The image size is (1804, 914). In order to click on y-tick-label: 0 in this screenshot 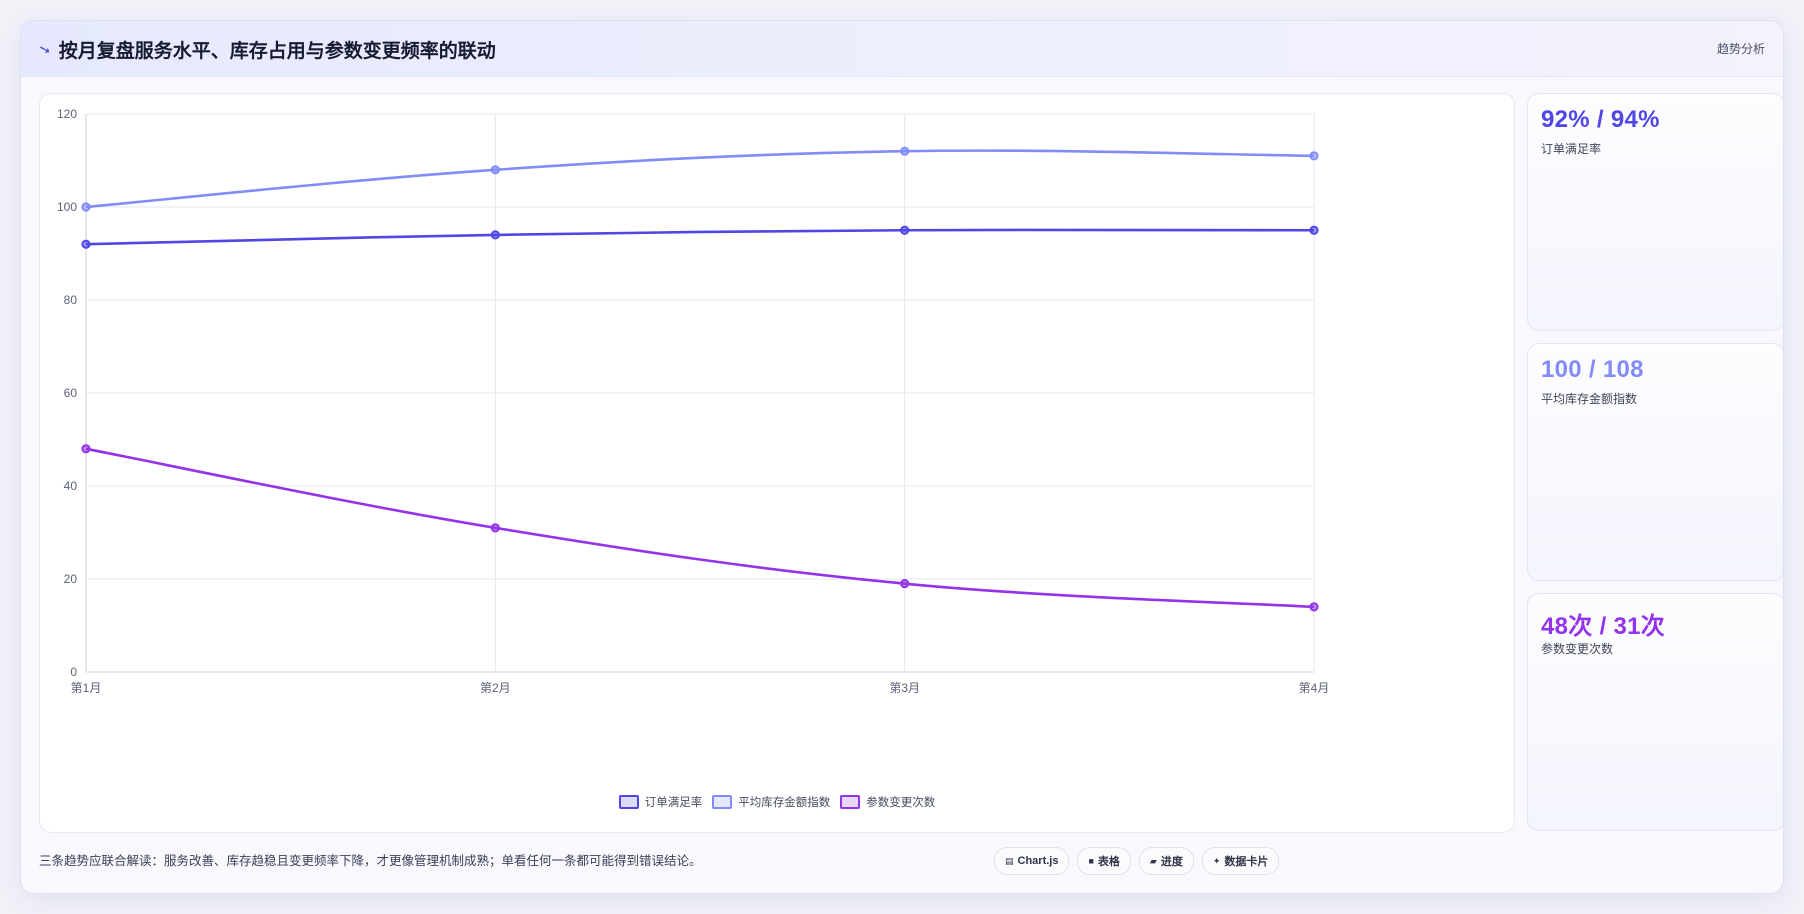, I will do `click(73, 672)`.